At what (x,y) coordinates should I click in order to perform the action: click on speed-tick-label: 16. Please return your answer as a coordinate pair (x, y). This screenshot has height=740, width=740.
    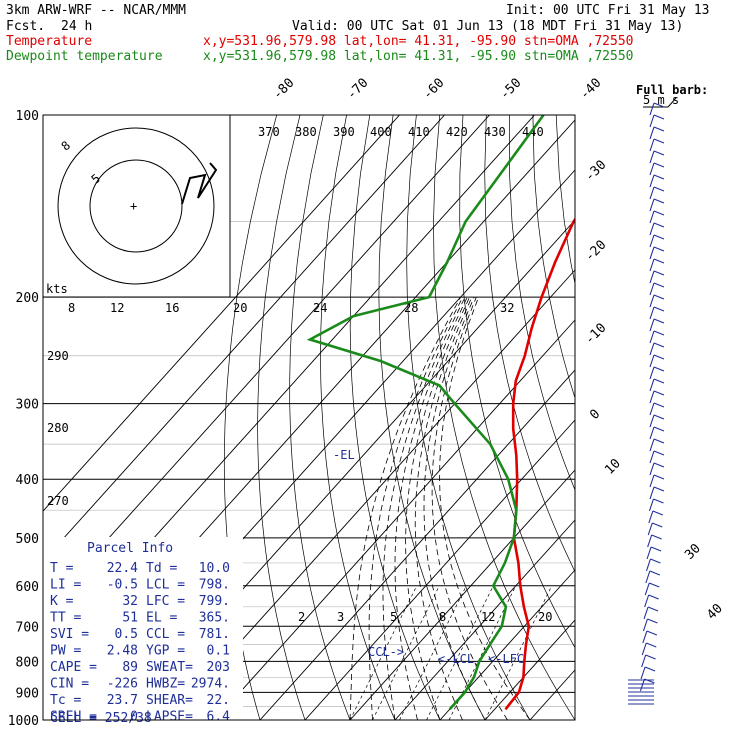
    Looking at the image, I should click on (172, 308).